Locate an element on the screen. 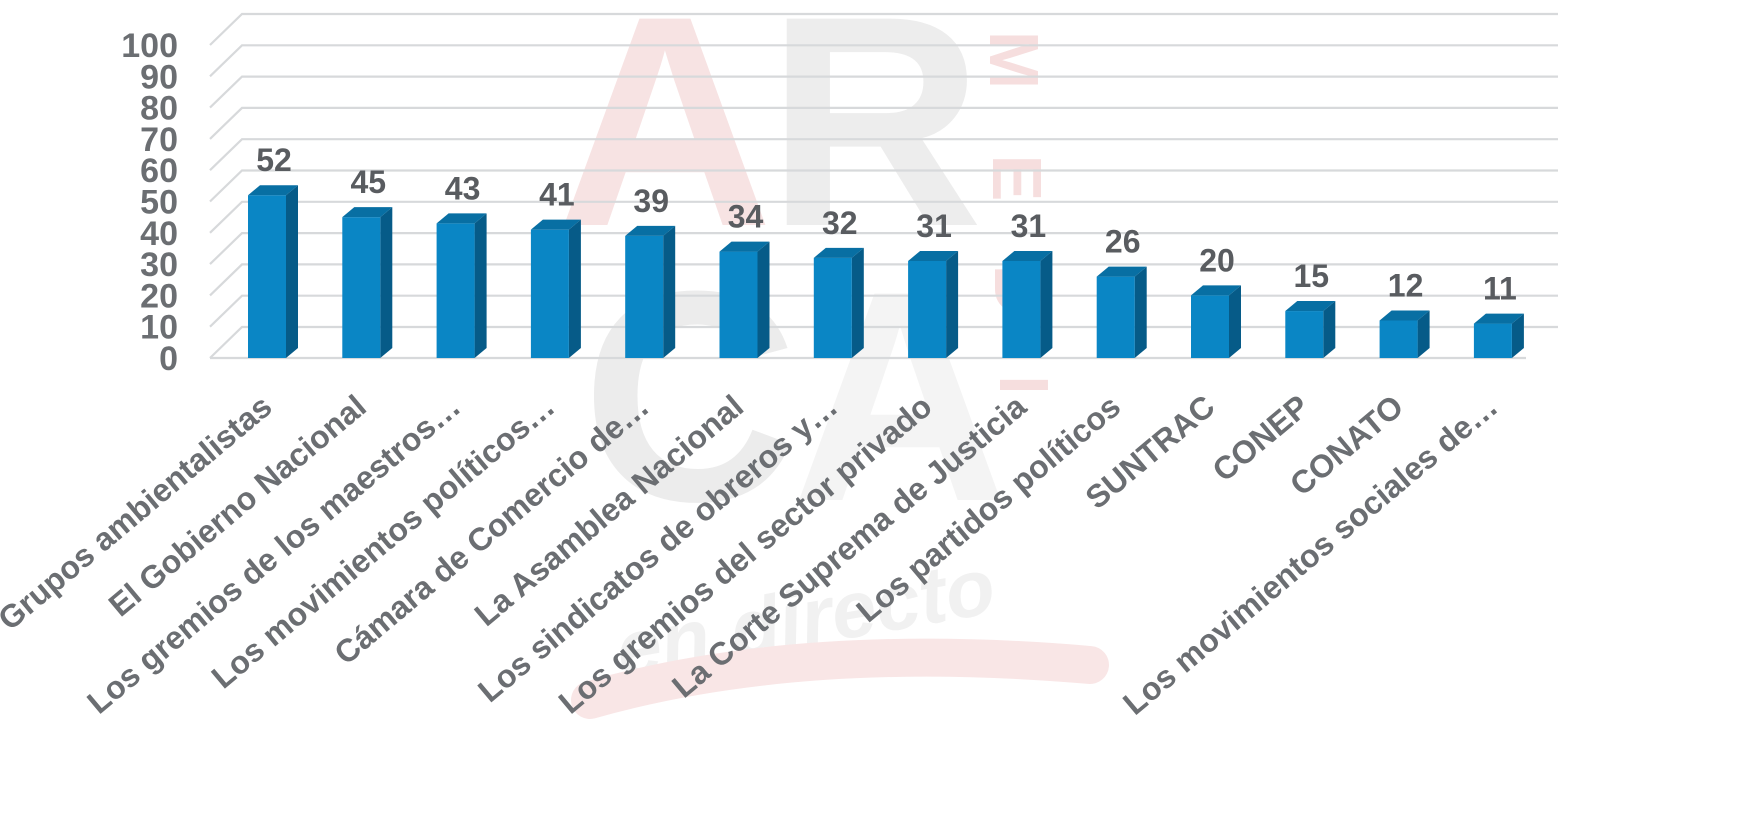  y-tick-label: 50 is located at coordinates (159, 203).